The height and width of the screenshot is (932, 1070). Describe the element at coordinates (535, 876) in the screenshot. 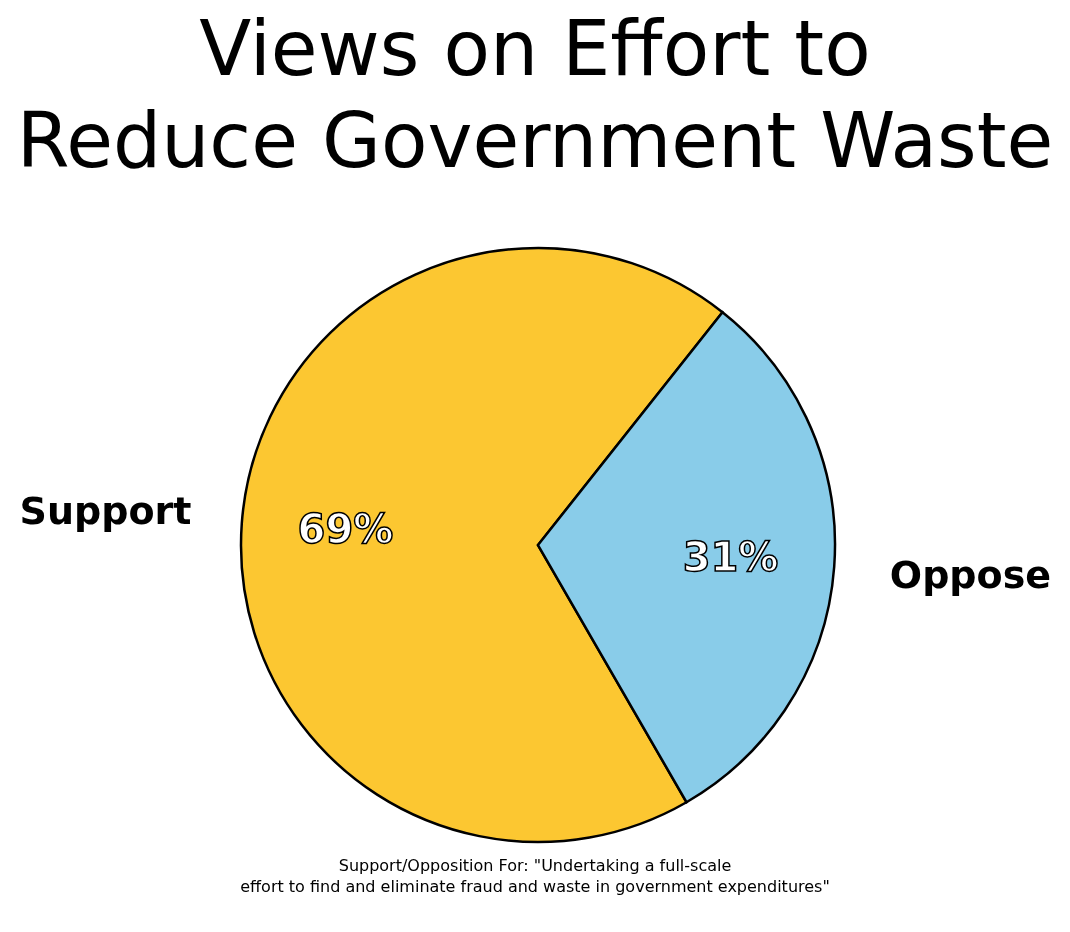

I see `text: Support/Opposition For: "Undertaking a full-scale effort to find and eliminate fraud and waste in government expenditures"` at that location.